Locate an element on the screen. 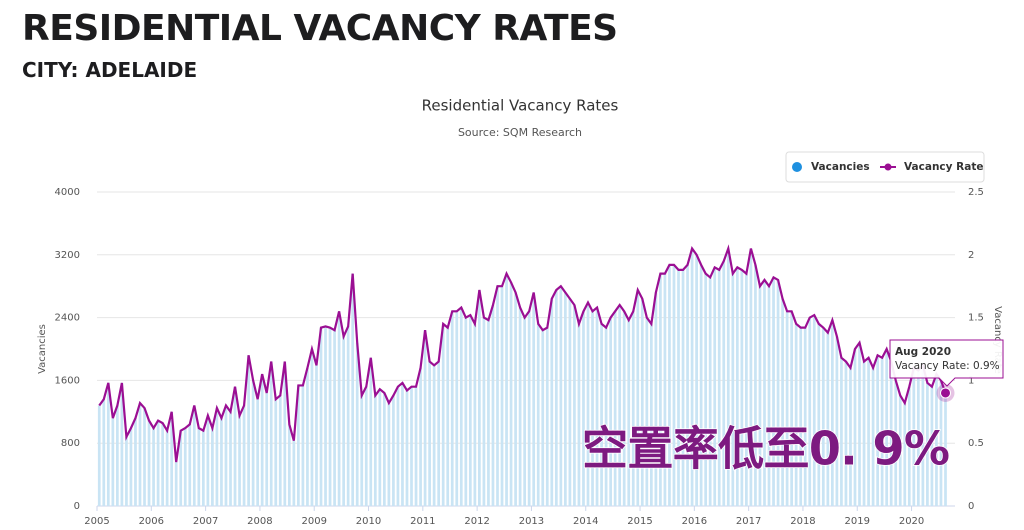 This screenshot has width=1024, height=530. y2-tick-label: 0.5 is located at coordinates (976, 443).